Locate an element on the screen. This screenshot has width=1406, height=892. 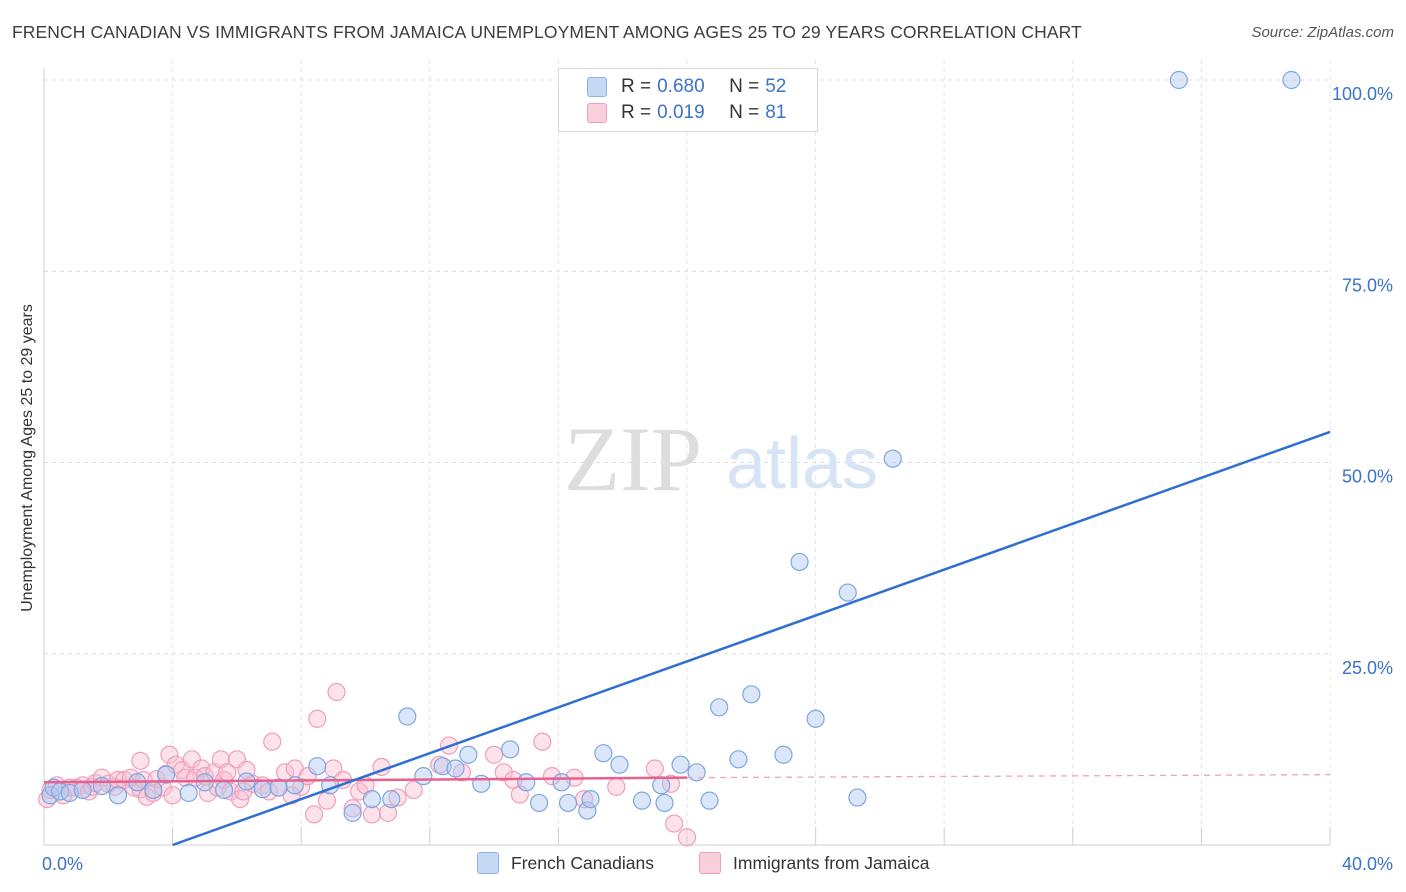
legend-swatch-jamaica is located at coordinates (597, 113).